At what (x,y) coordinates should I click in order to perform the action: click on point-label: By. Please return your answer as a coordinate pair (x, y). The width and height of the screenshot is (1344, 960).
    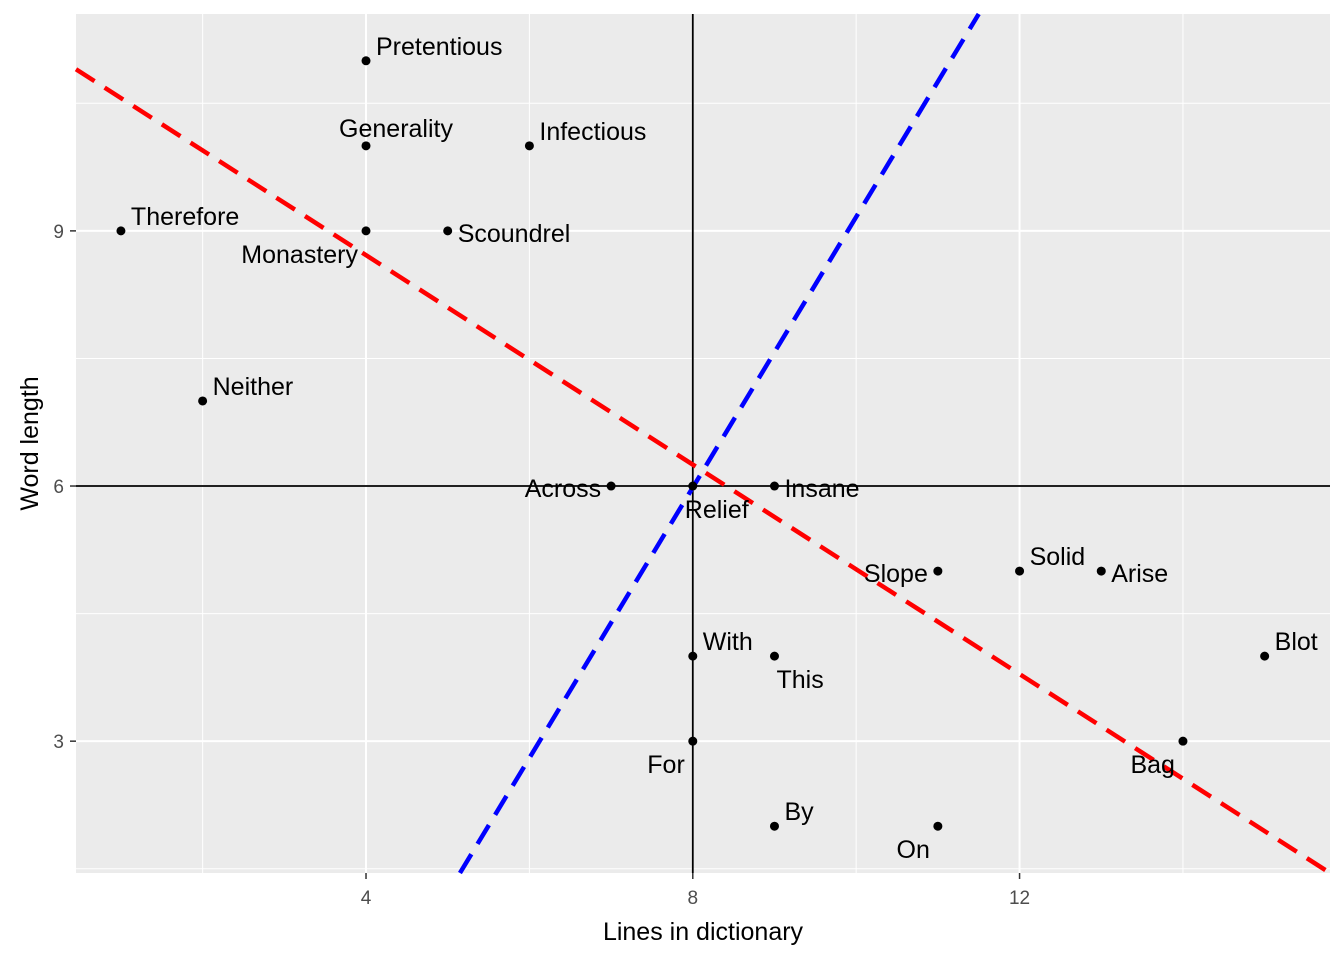
    Looking at the image, I should click on (799, 812).